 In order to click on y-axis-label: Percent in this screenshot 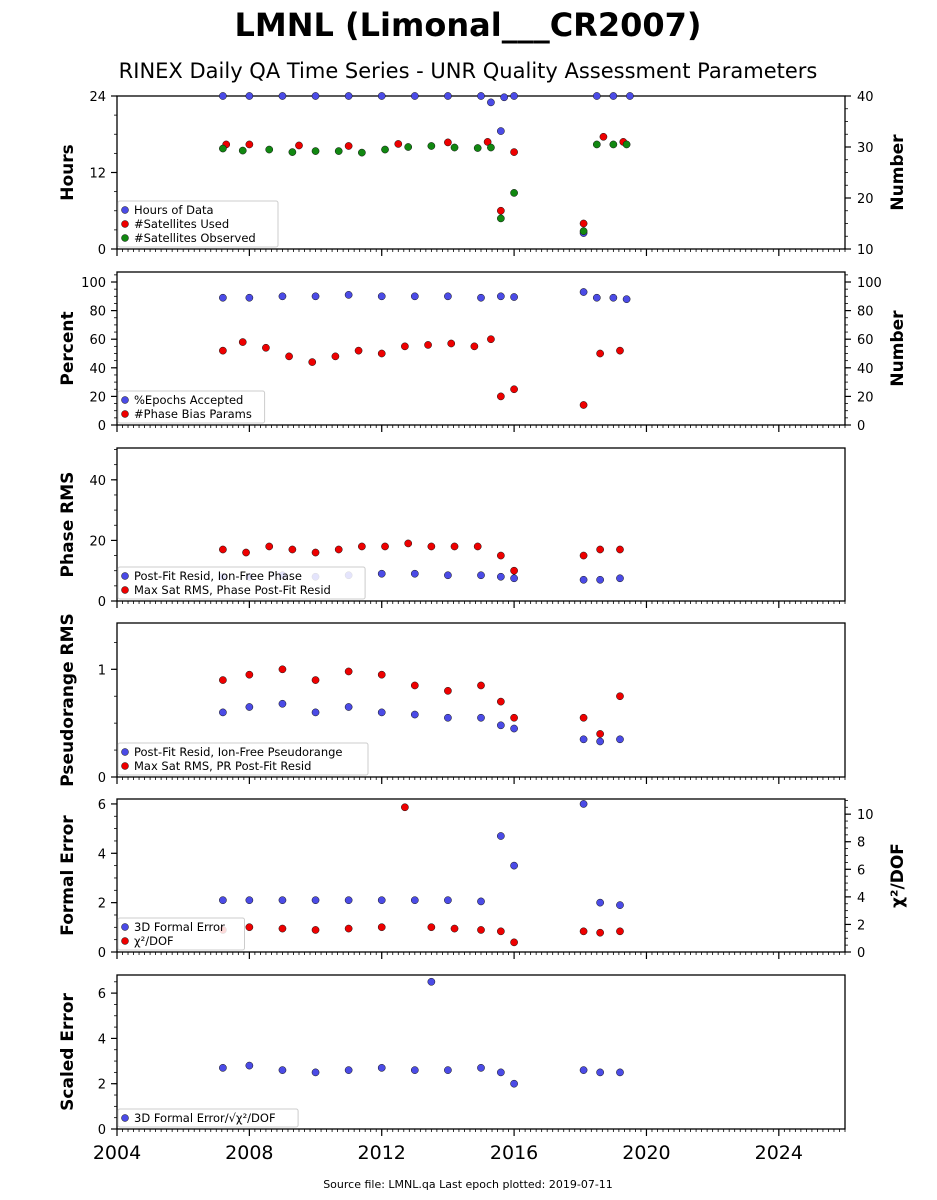, I will do `click(68, 348)`.